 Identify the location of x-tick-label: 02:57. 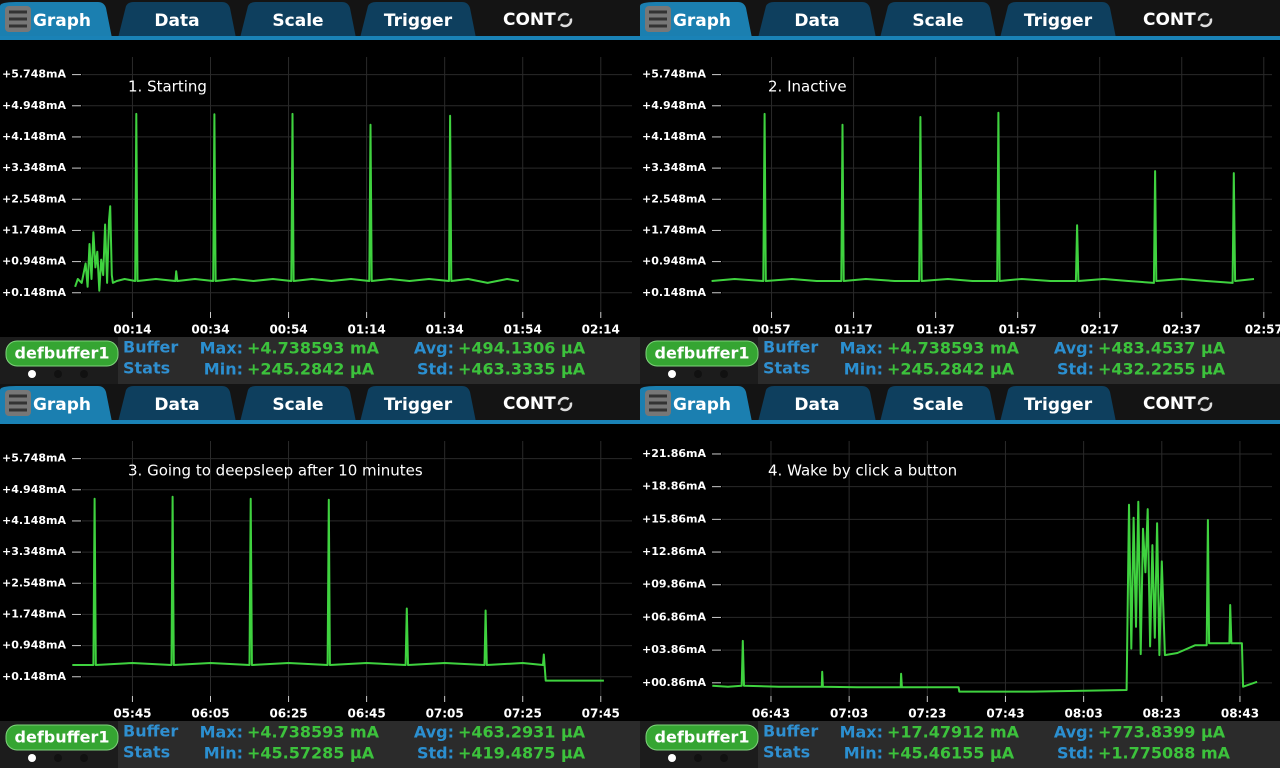
(1262, 330).